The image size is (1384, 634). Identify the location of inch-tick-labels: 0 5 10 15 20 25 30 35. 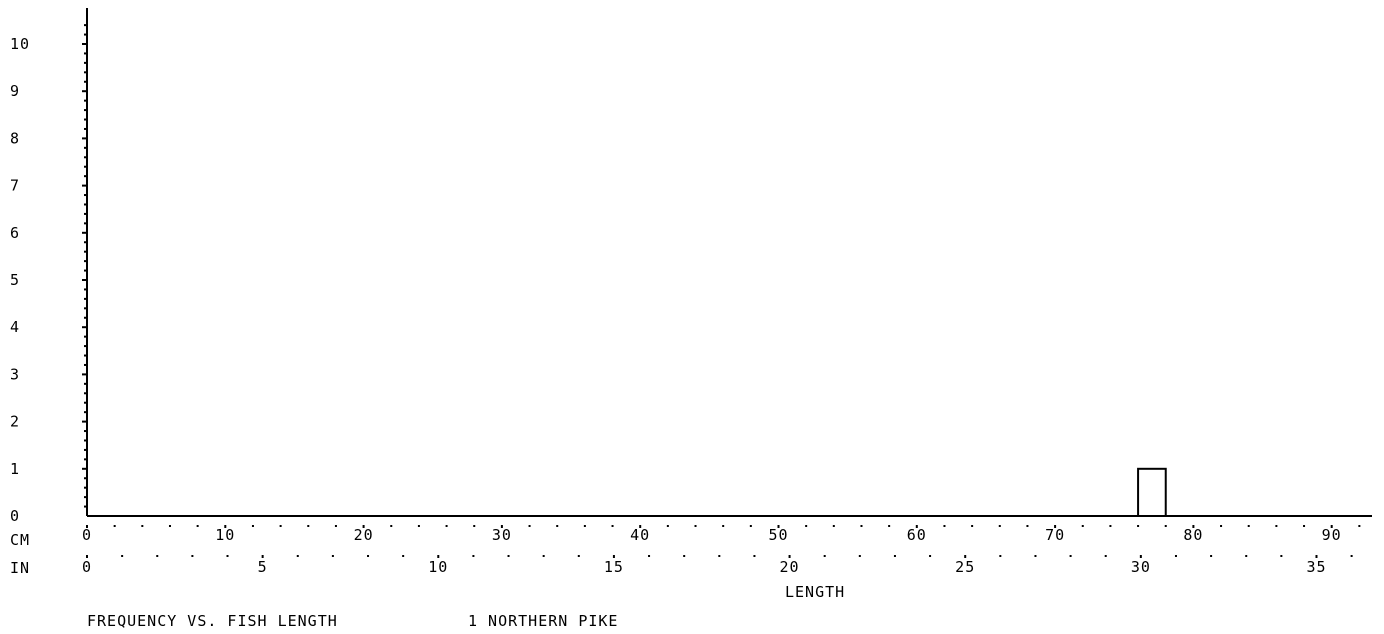
(704, 565).